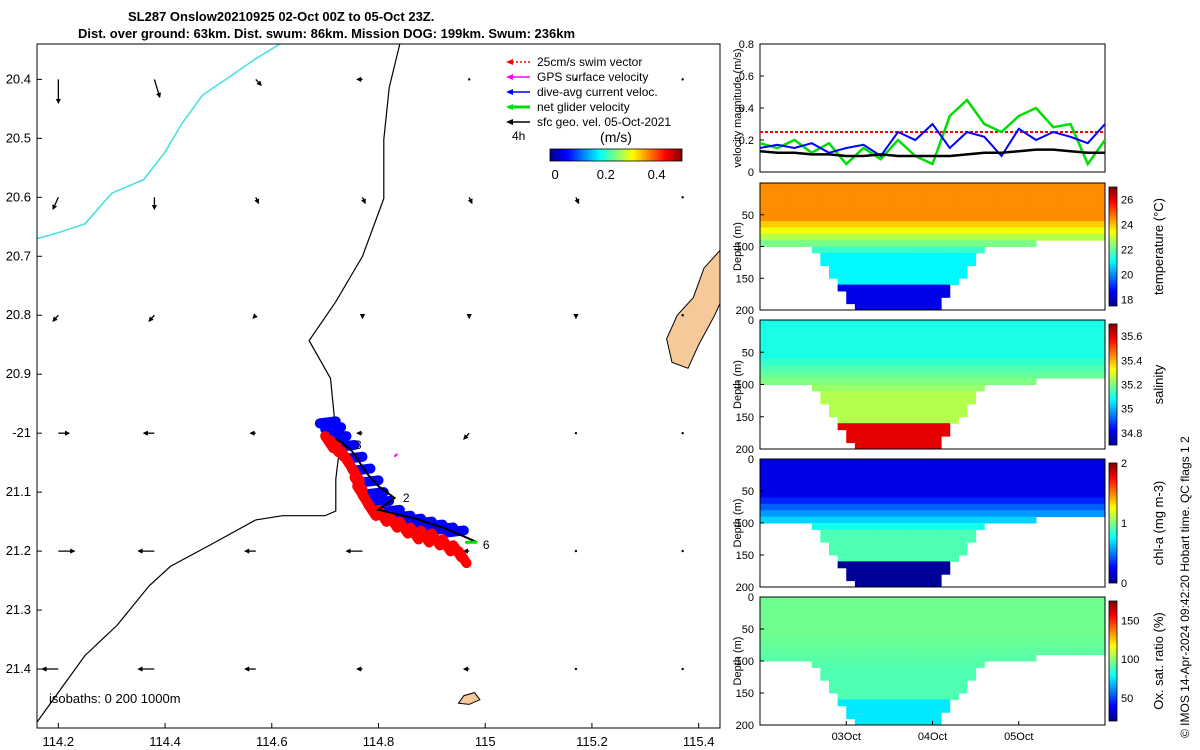  Describe the element at coordinates (1127, 251) in the screenshot. I see `section-colorbar-tick-2-2: 22` at that location.